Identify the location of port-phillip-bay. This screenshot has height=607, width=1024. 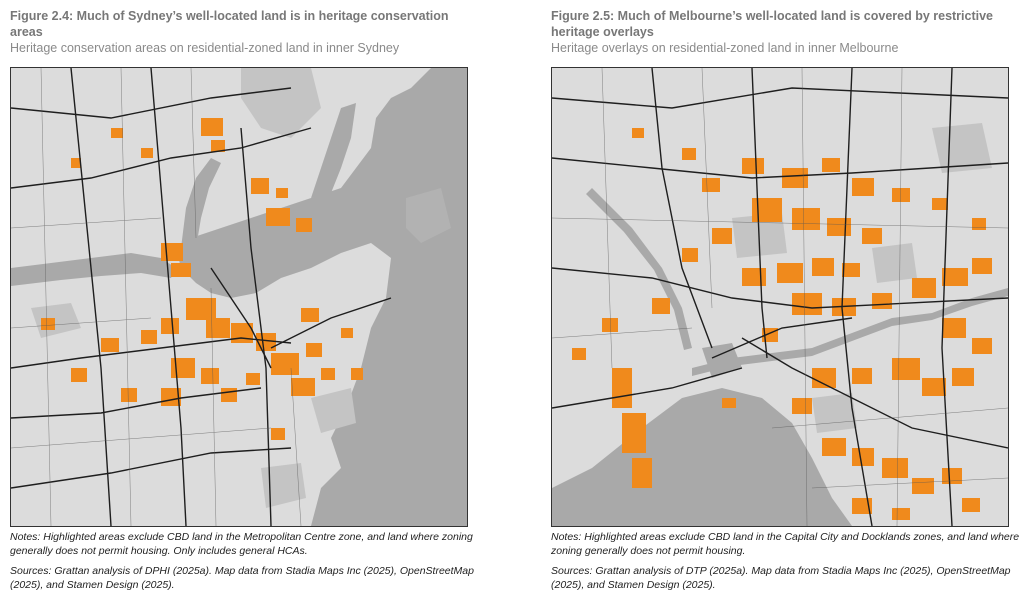
(702, 457).